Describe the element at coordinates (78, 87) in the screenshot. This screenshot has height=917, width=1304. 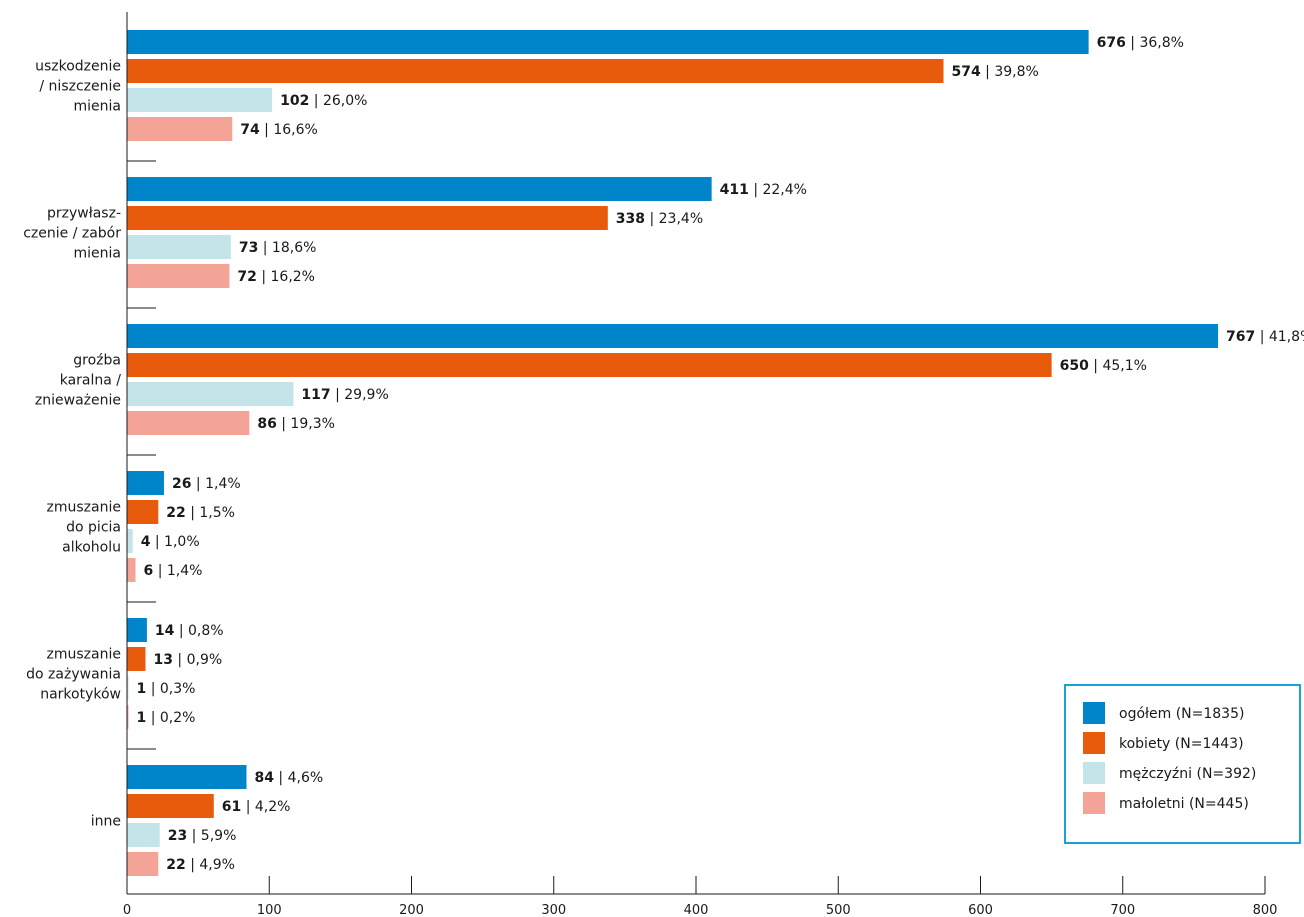
I see `category-label-0: uszkodzenie / niszczenie mienia` at that location.